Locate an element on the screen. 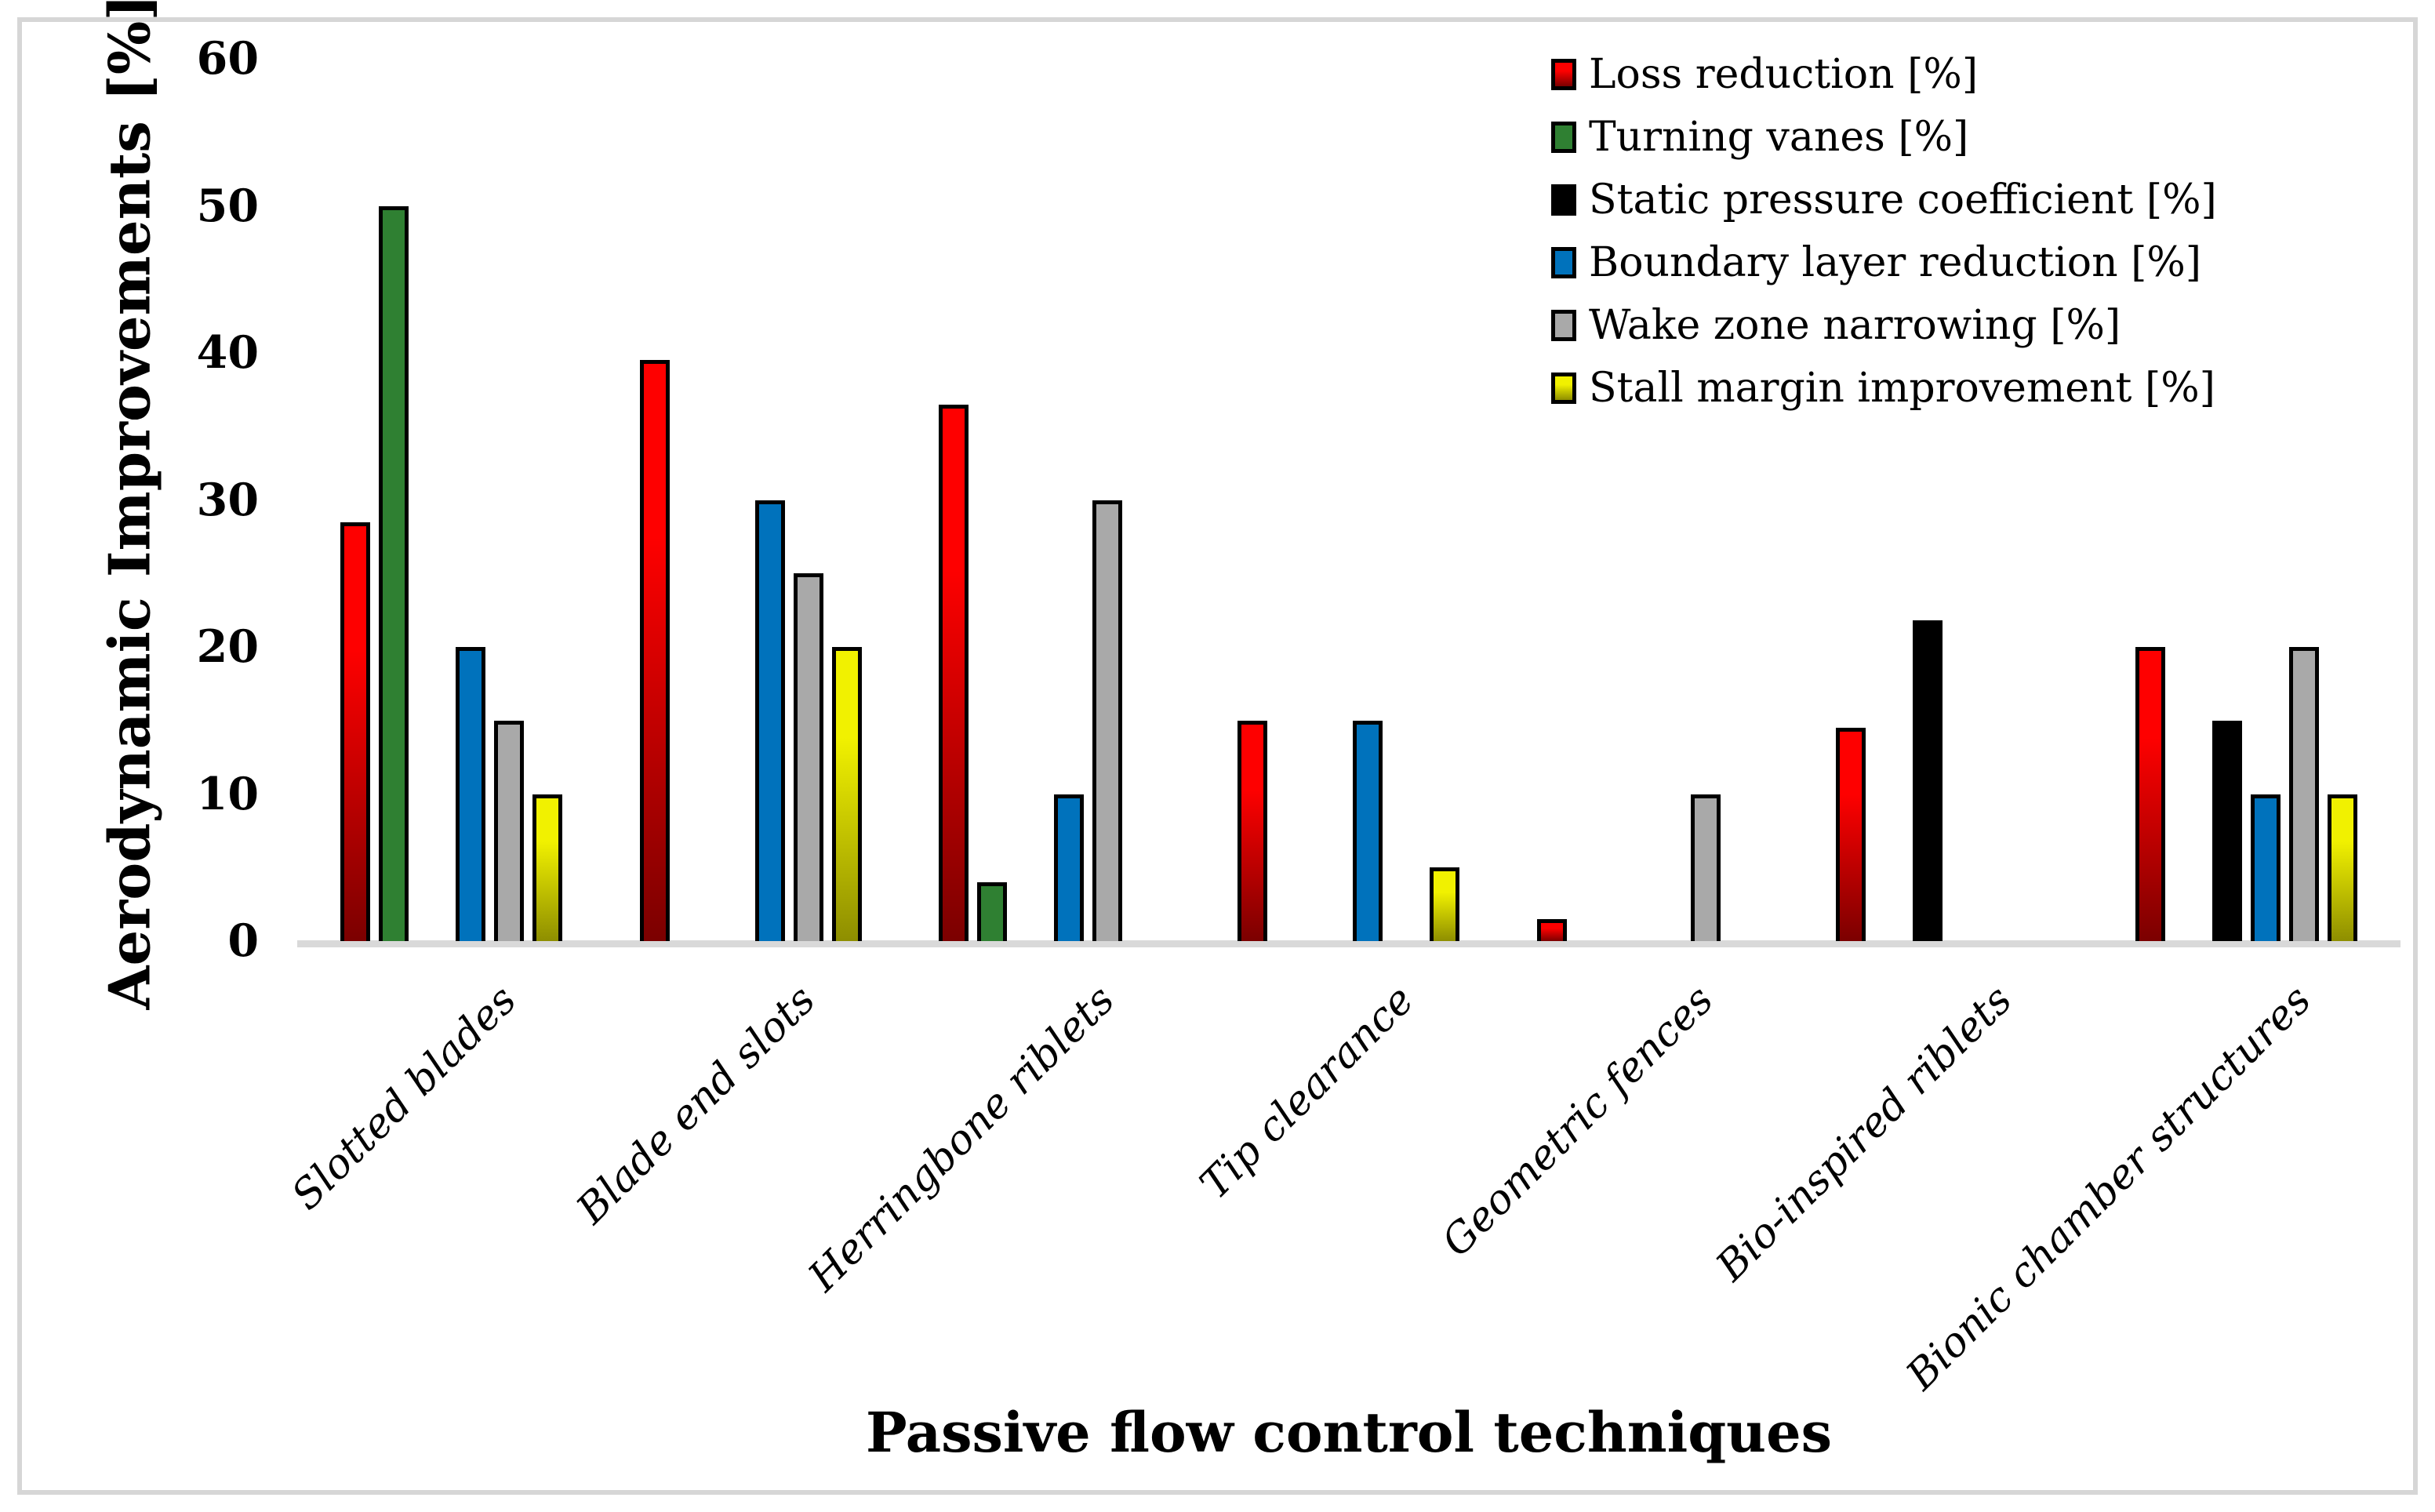  y-tick-label: 20 is located at coordinates (227, 646).